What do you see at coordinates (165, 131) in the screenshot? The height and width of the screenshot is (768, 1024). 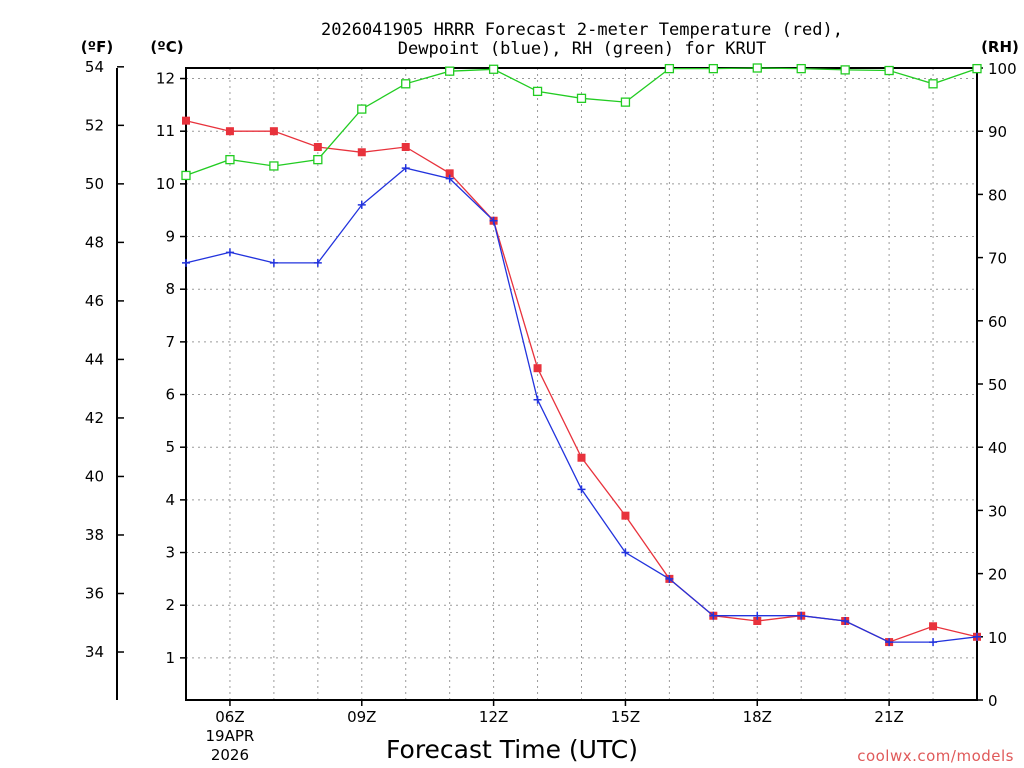 I see `celsius-tick-label: 11` at bounding box center [165, 131].